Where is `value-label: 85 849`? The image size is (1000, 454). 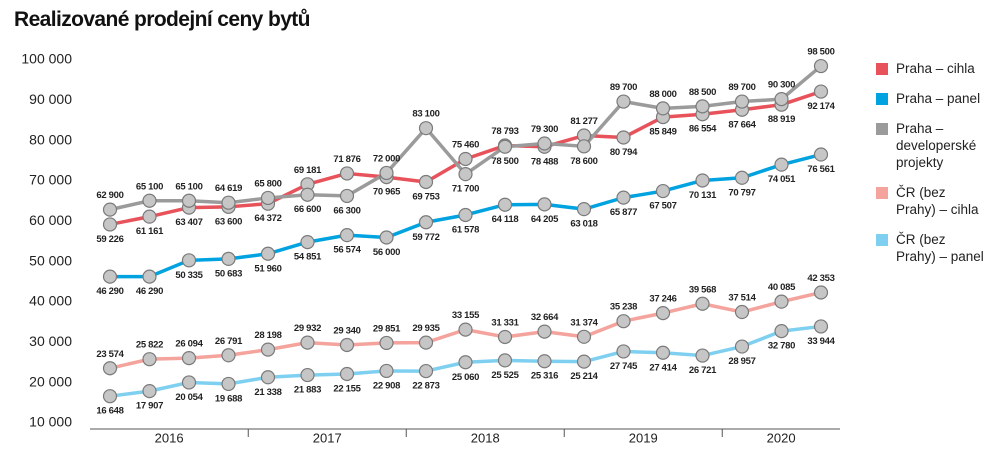
value-label: 85 849 is located at coordinates (662, 132).